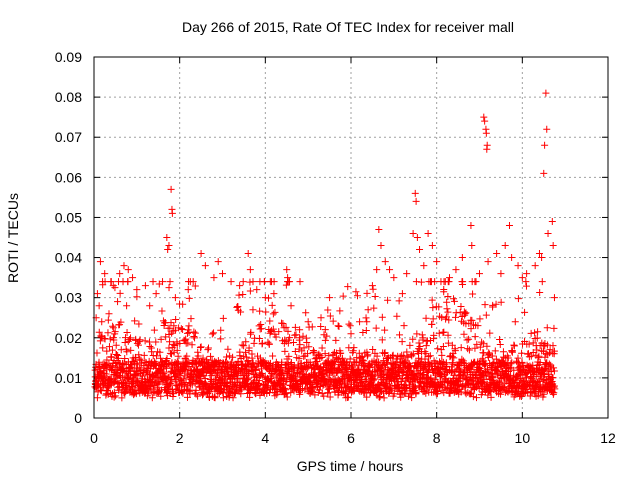  What do you see at coordinates (265, 438) in the screenshot?
I see `x-tick-label: 4` at bounding box center [265, 438].